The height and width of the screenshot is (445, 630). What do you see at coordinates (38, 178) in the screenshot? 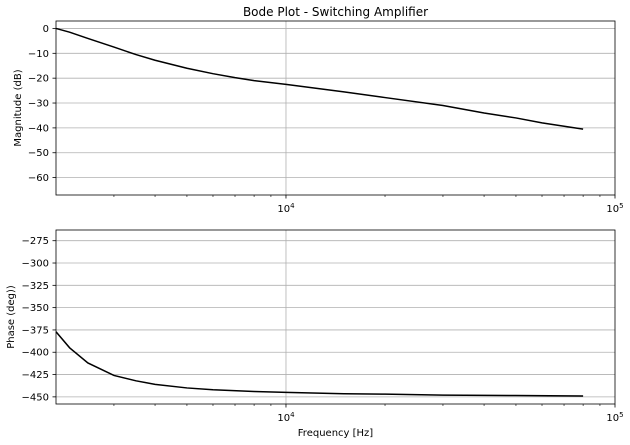
I see `magnitude-ytick-label-6: −60` at bounding box center [38, 178].